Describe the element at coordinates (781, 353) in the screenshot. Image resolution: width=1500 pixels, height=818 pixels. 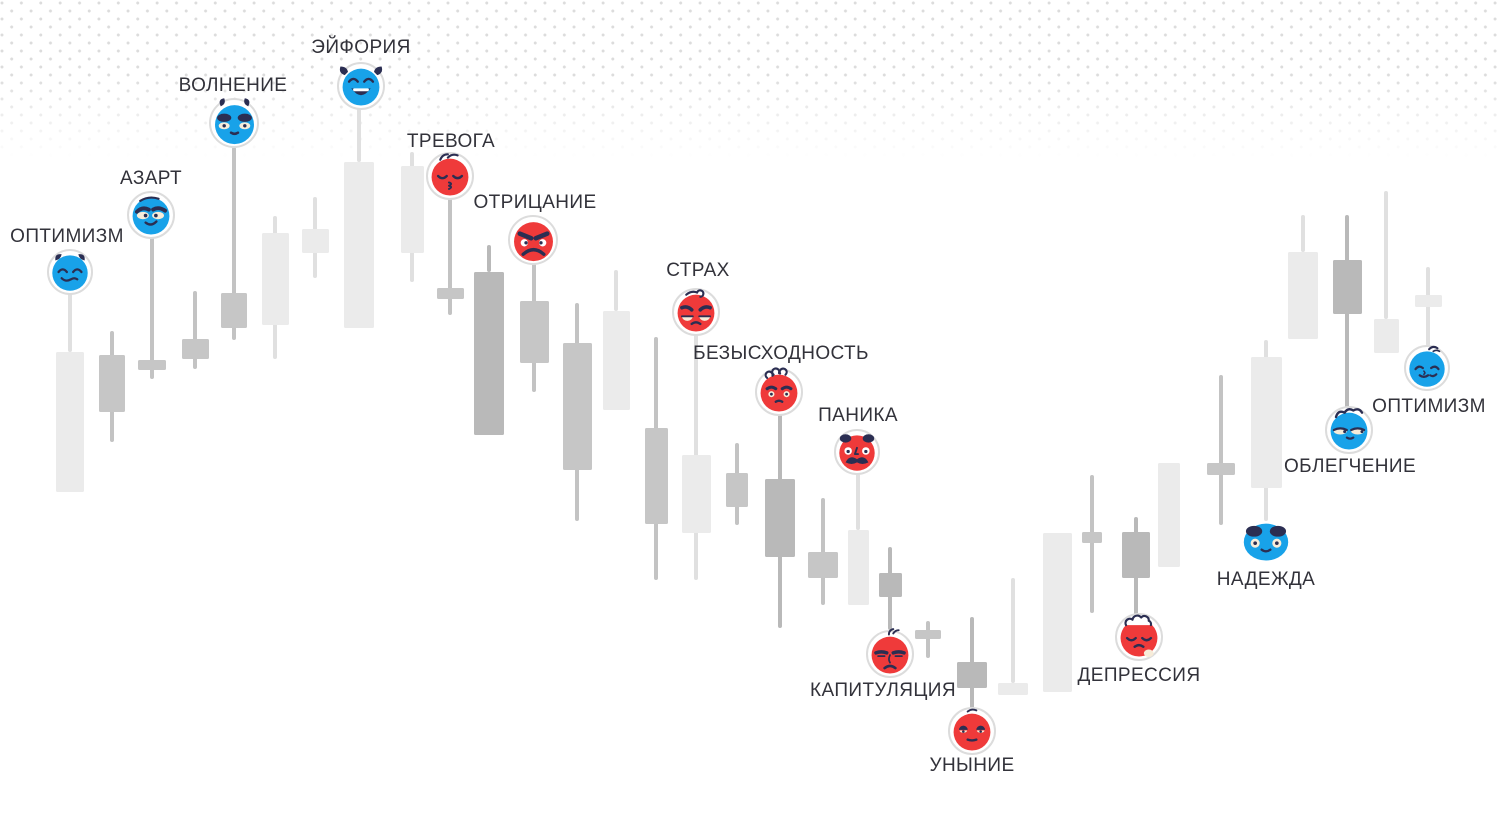
I see `emotion-label: БЕЗЫСХОДНОСТЬ` at that location.